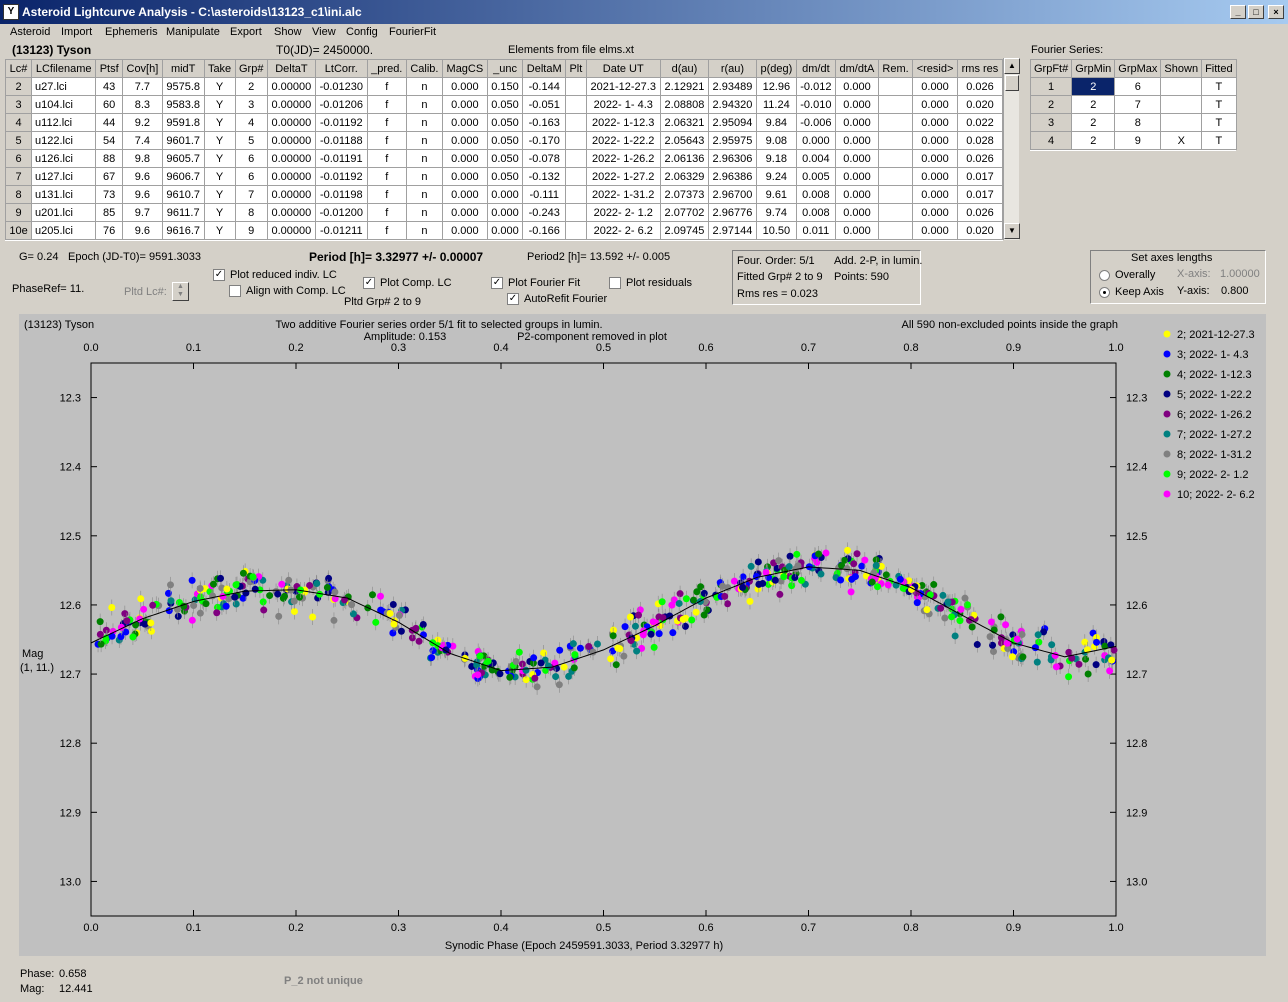 The width and height of the screenshot is (1288, 1002). Describe the element at coordinates (424, 68) in the screenshot. I see `lc-header: Calib.` at that location.